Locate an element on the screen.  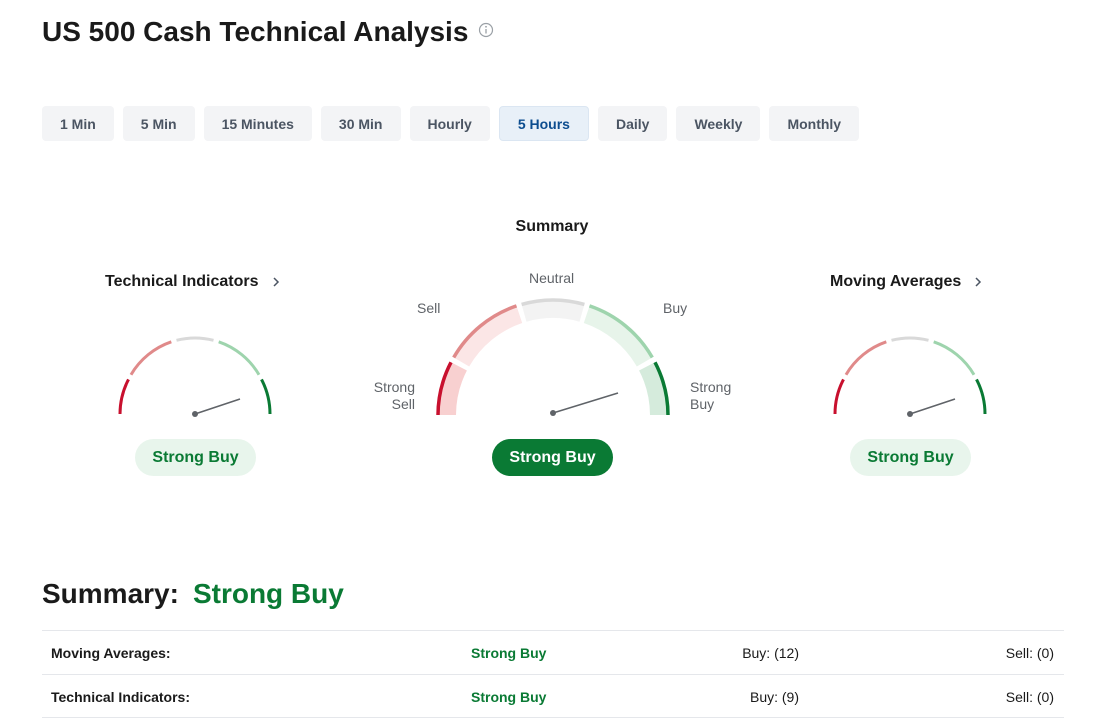
row-name: Moving Averages: is located at coordinates (111, 653).